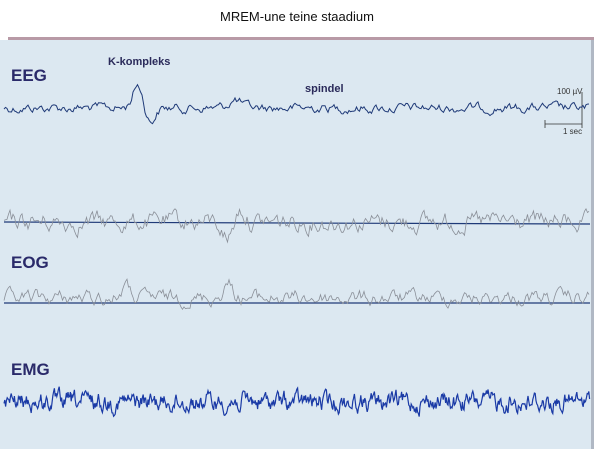  Describe the element at coordinates (29, 75) in the screenshot. I see `eeg-label: EEG` at that location.